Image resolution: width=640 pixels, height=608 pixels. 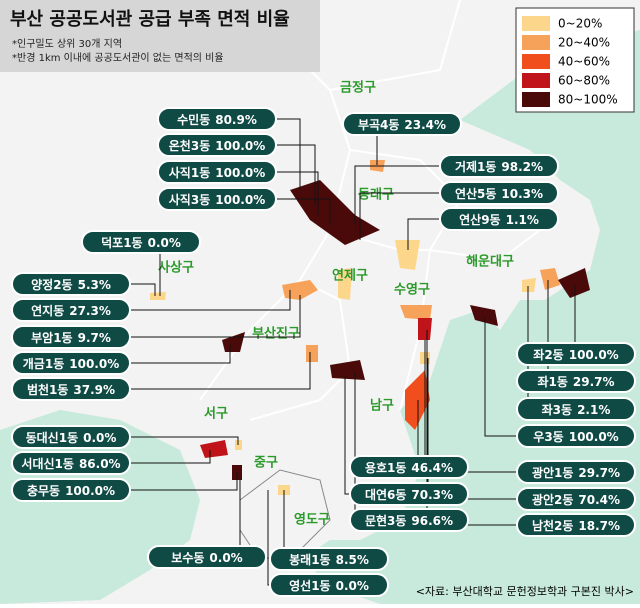 I want to click on callout: 연산9동 1.1%, so click(x=499, y=219).